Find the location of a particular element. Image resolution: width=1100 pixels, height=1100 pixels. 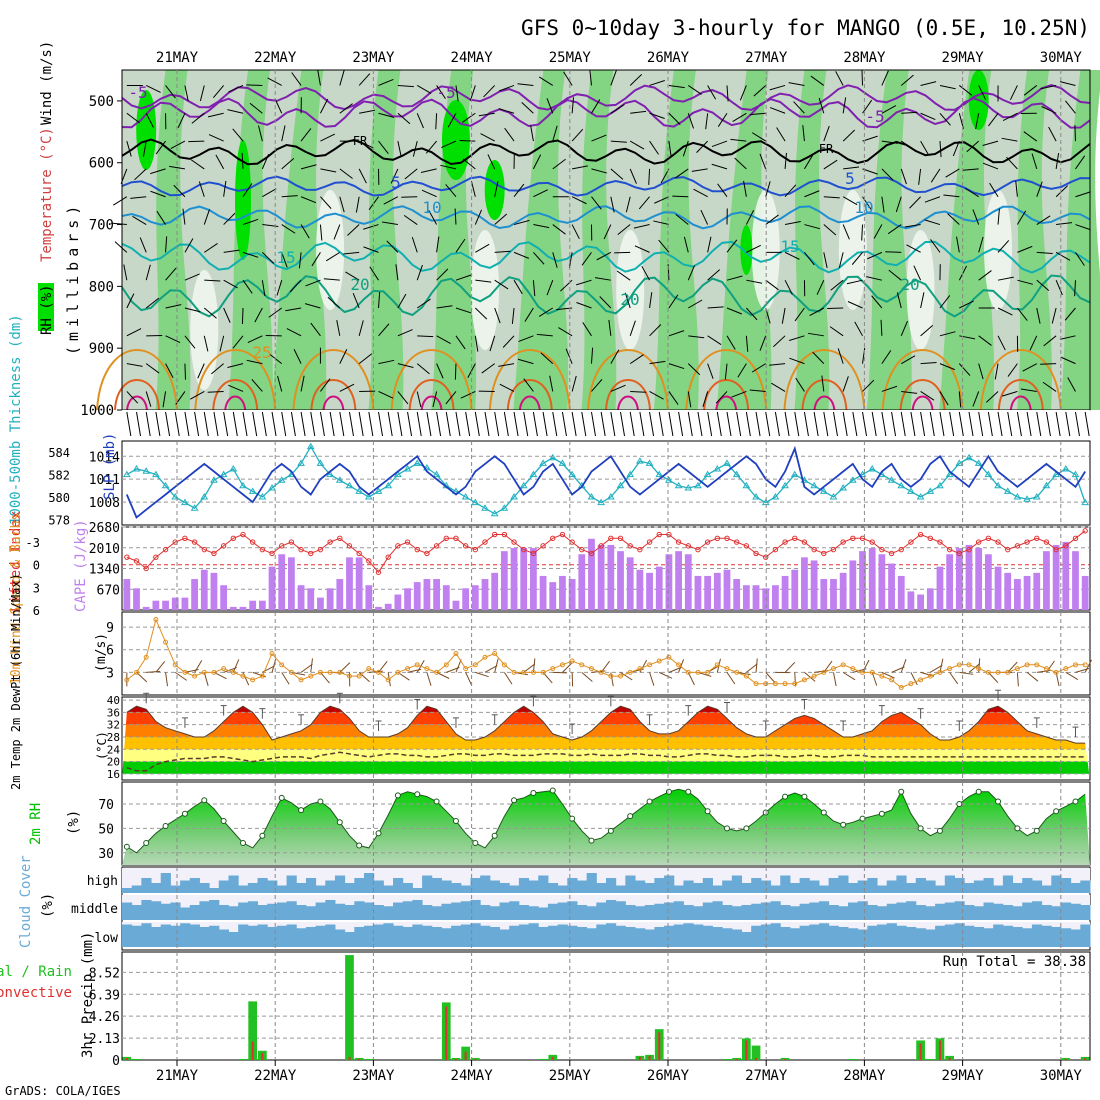

panel-frame is located at coordinates (606, 1006).